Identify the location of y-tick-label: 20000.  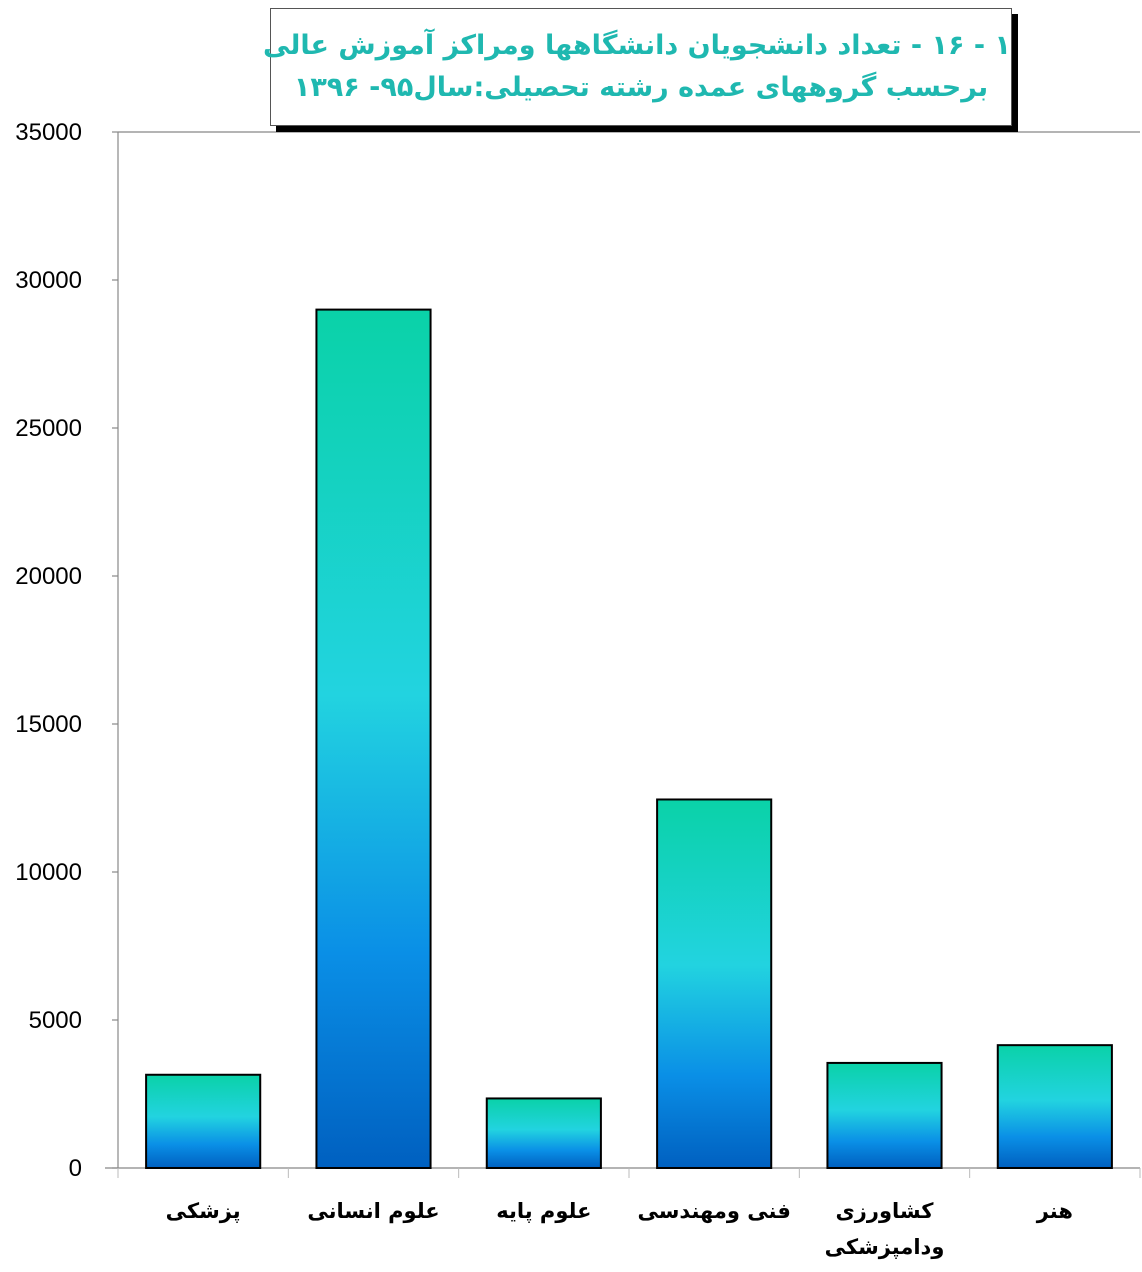
(48, 576).